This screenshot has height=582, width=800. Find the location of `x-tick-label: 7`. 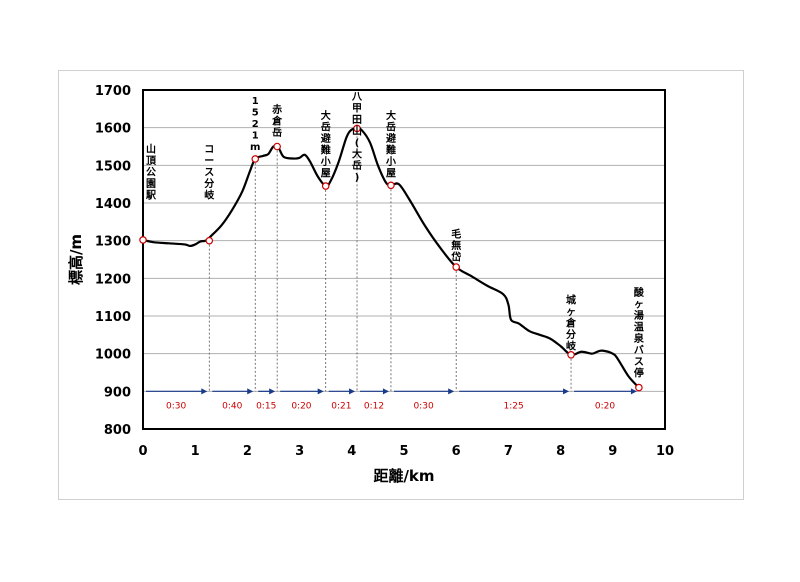

x-tick-label: 7 is located at coordinates (508, 451).